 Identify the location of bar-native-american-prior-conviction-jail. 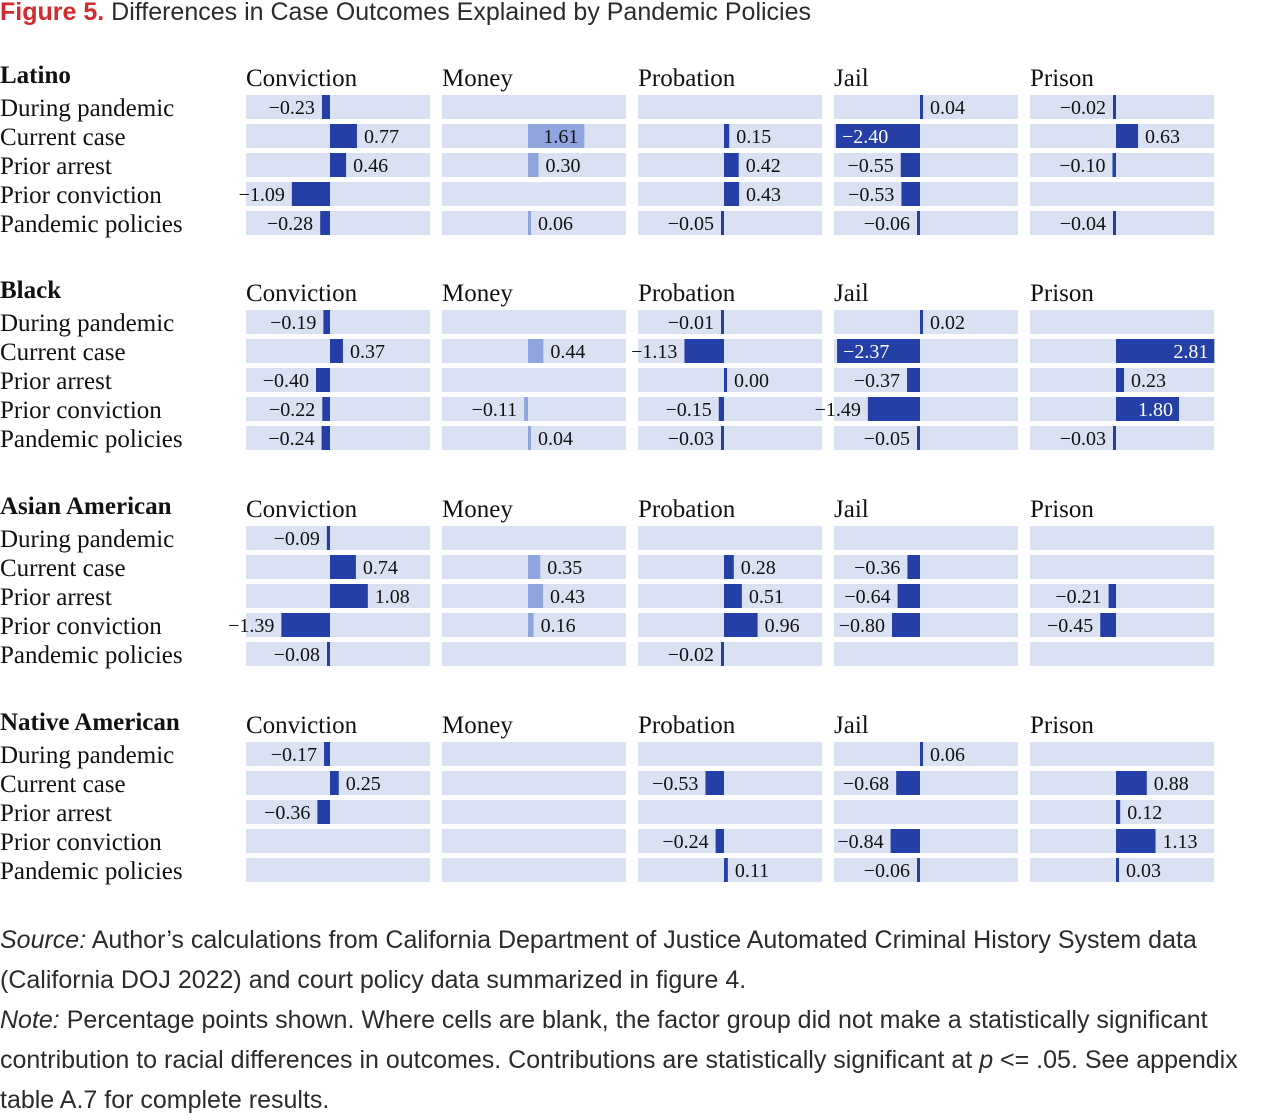
(905, 841).